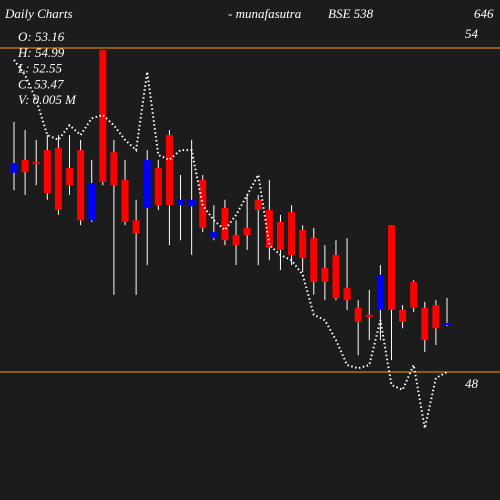 The height and width of the screenshot is (500, 500). What do you see at coordinates (38, 13) in the screenshot?
I see `chart-title: Daily Charts` at bounding box center [38, 13].